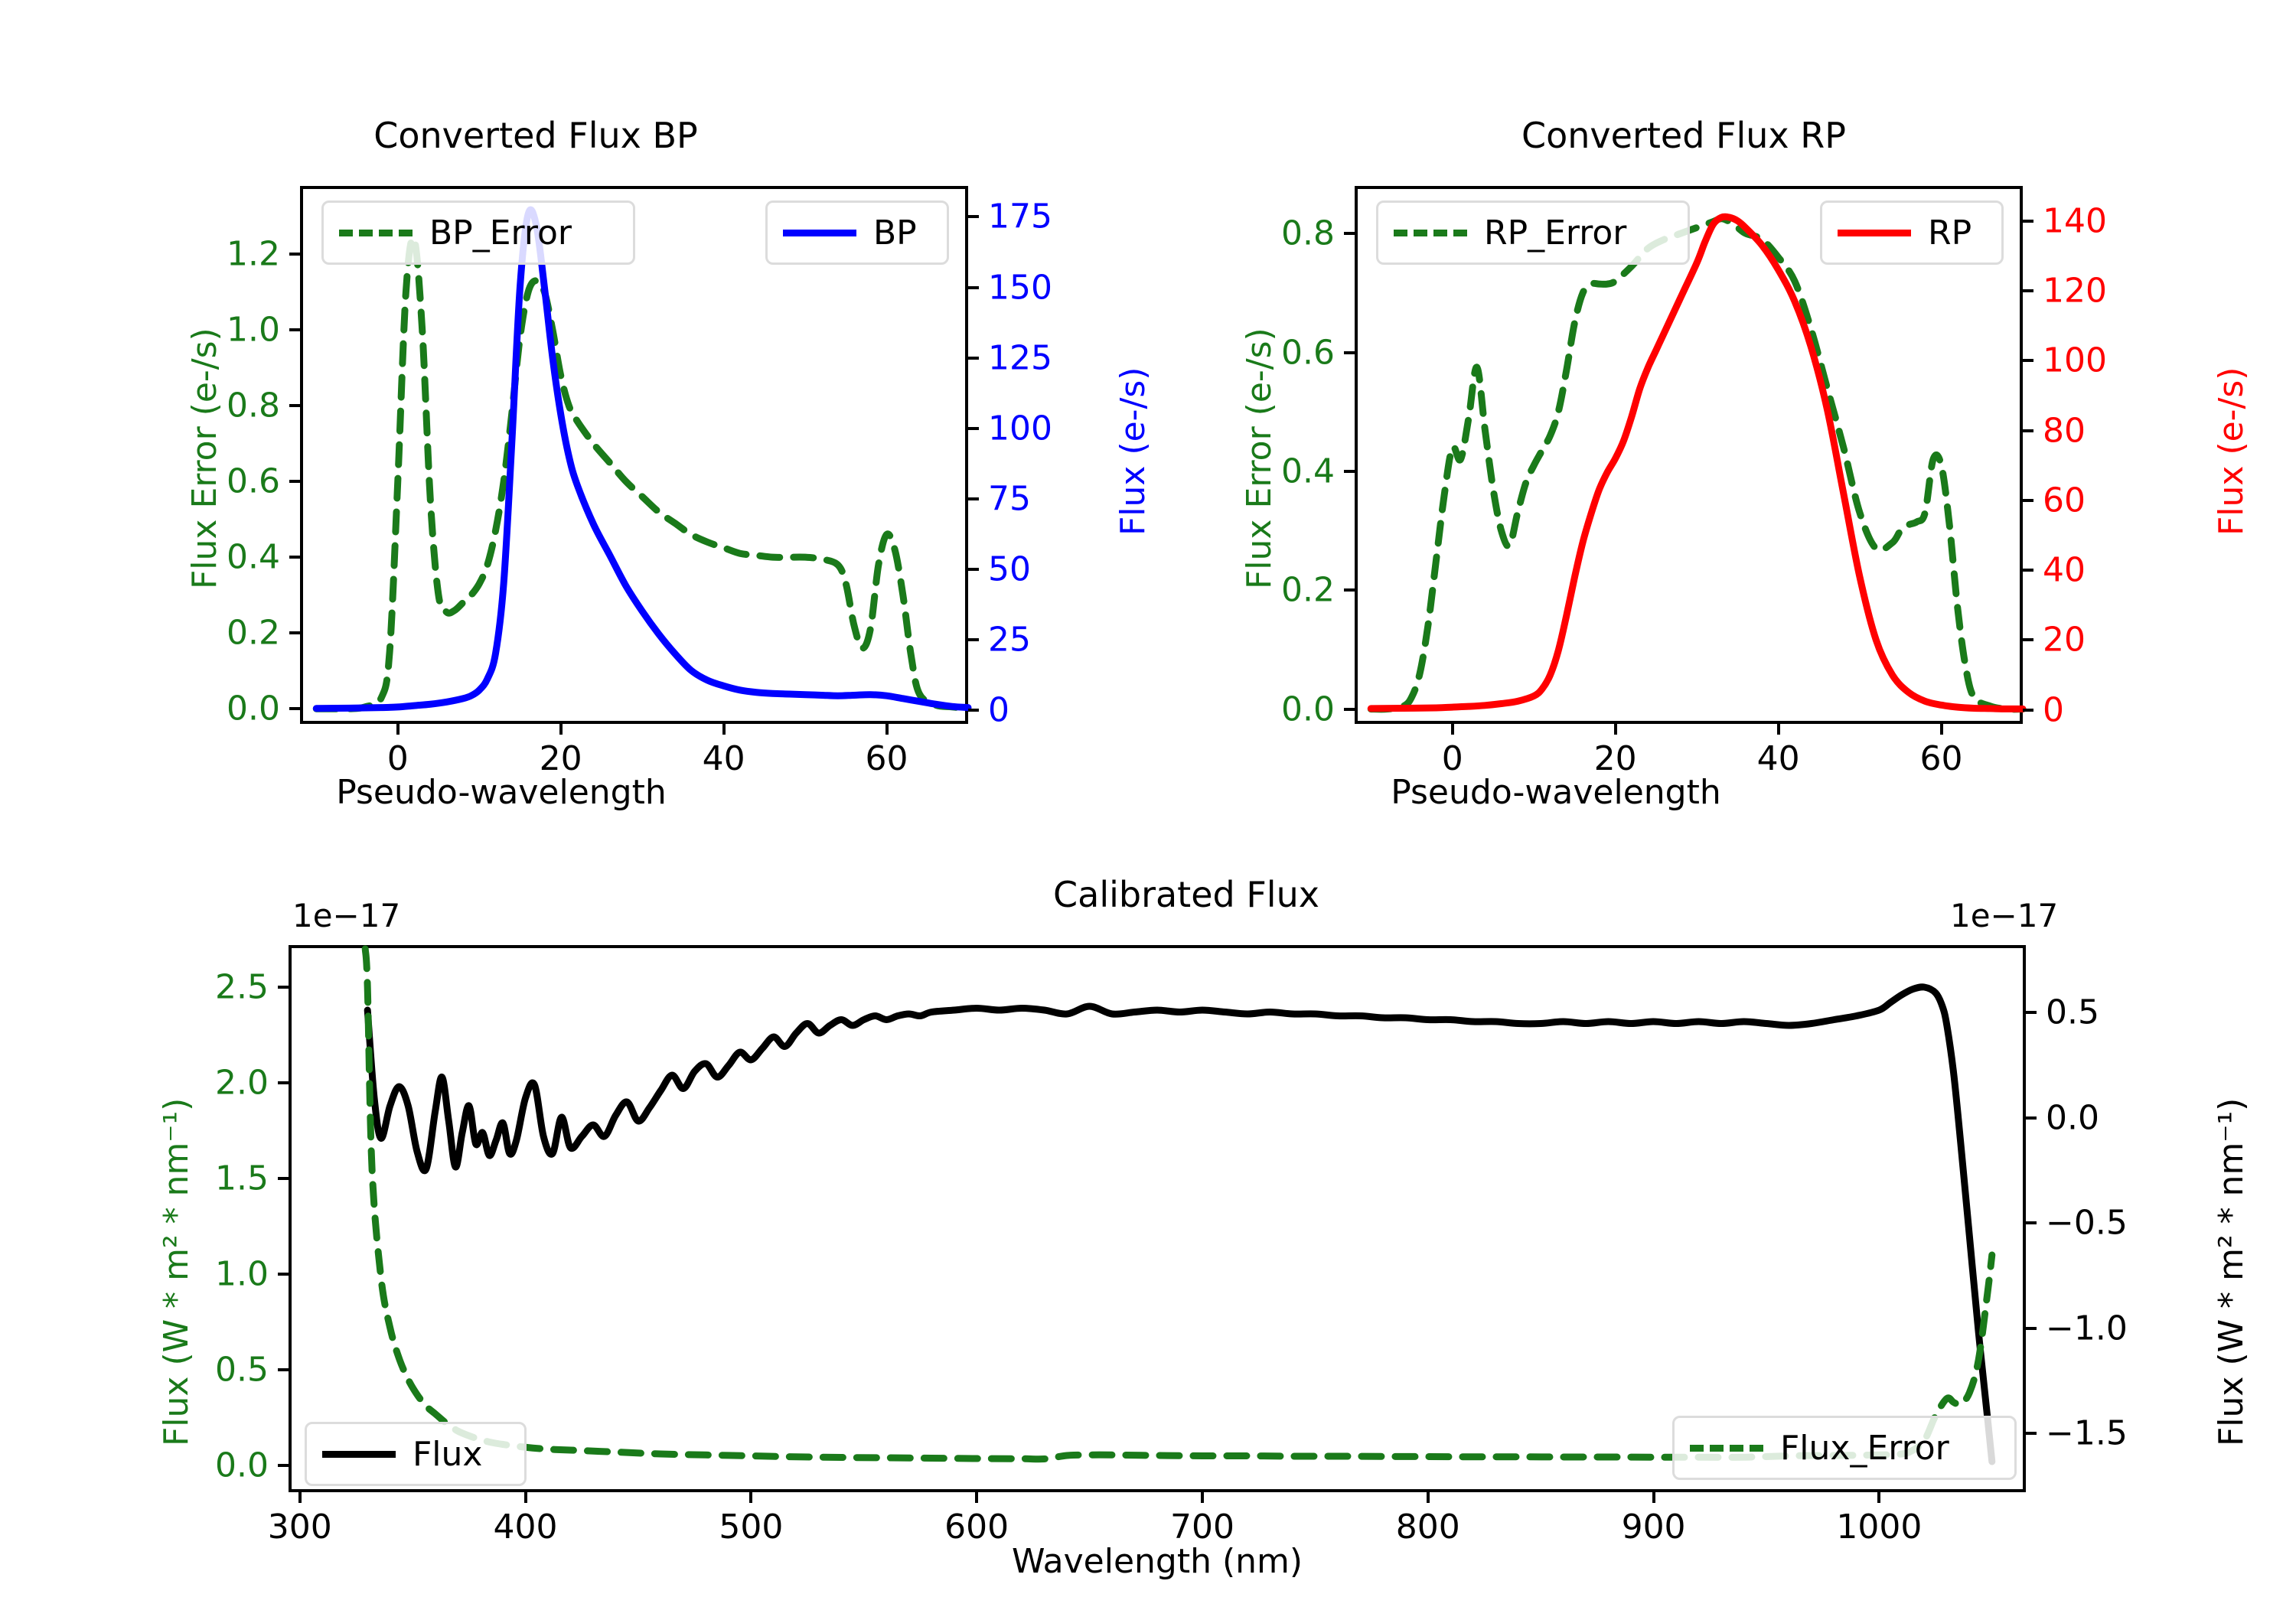  What do you see at coordinates (1912, 232) in the screenshot?
I see `rp-legend: RP` at bounding box center [1912, 232].